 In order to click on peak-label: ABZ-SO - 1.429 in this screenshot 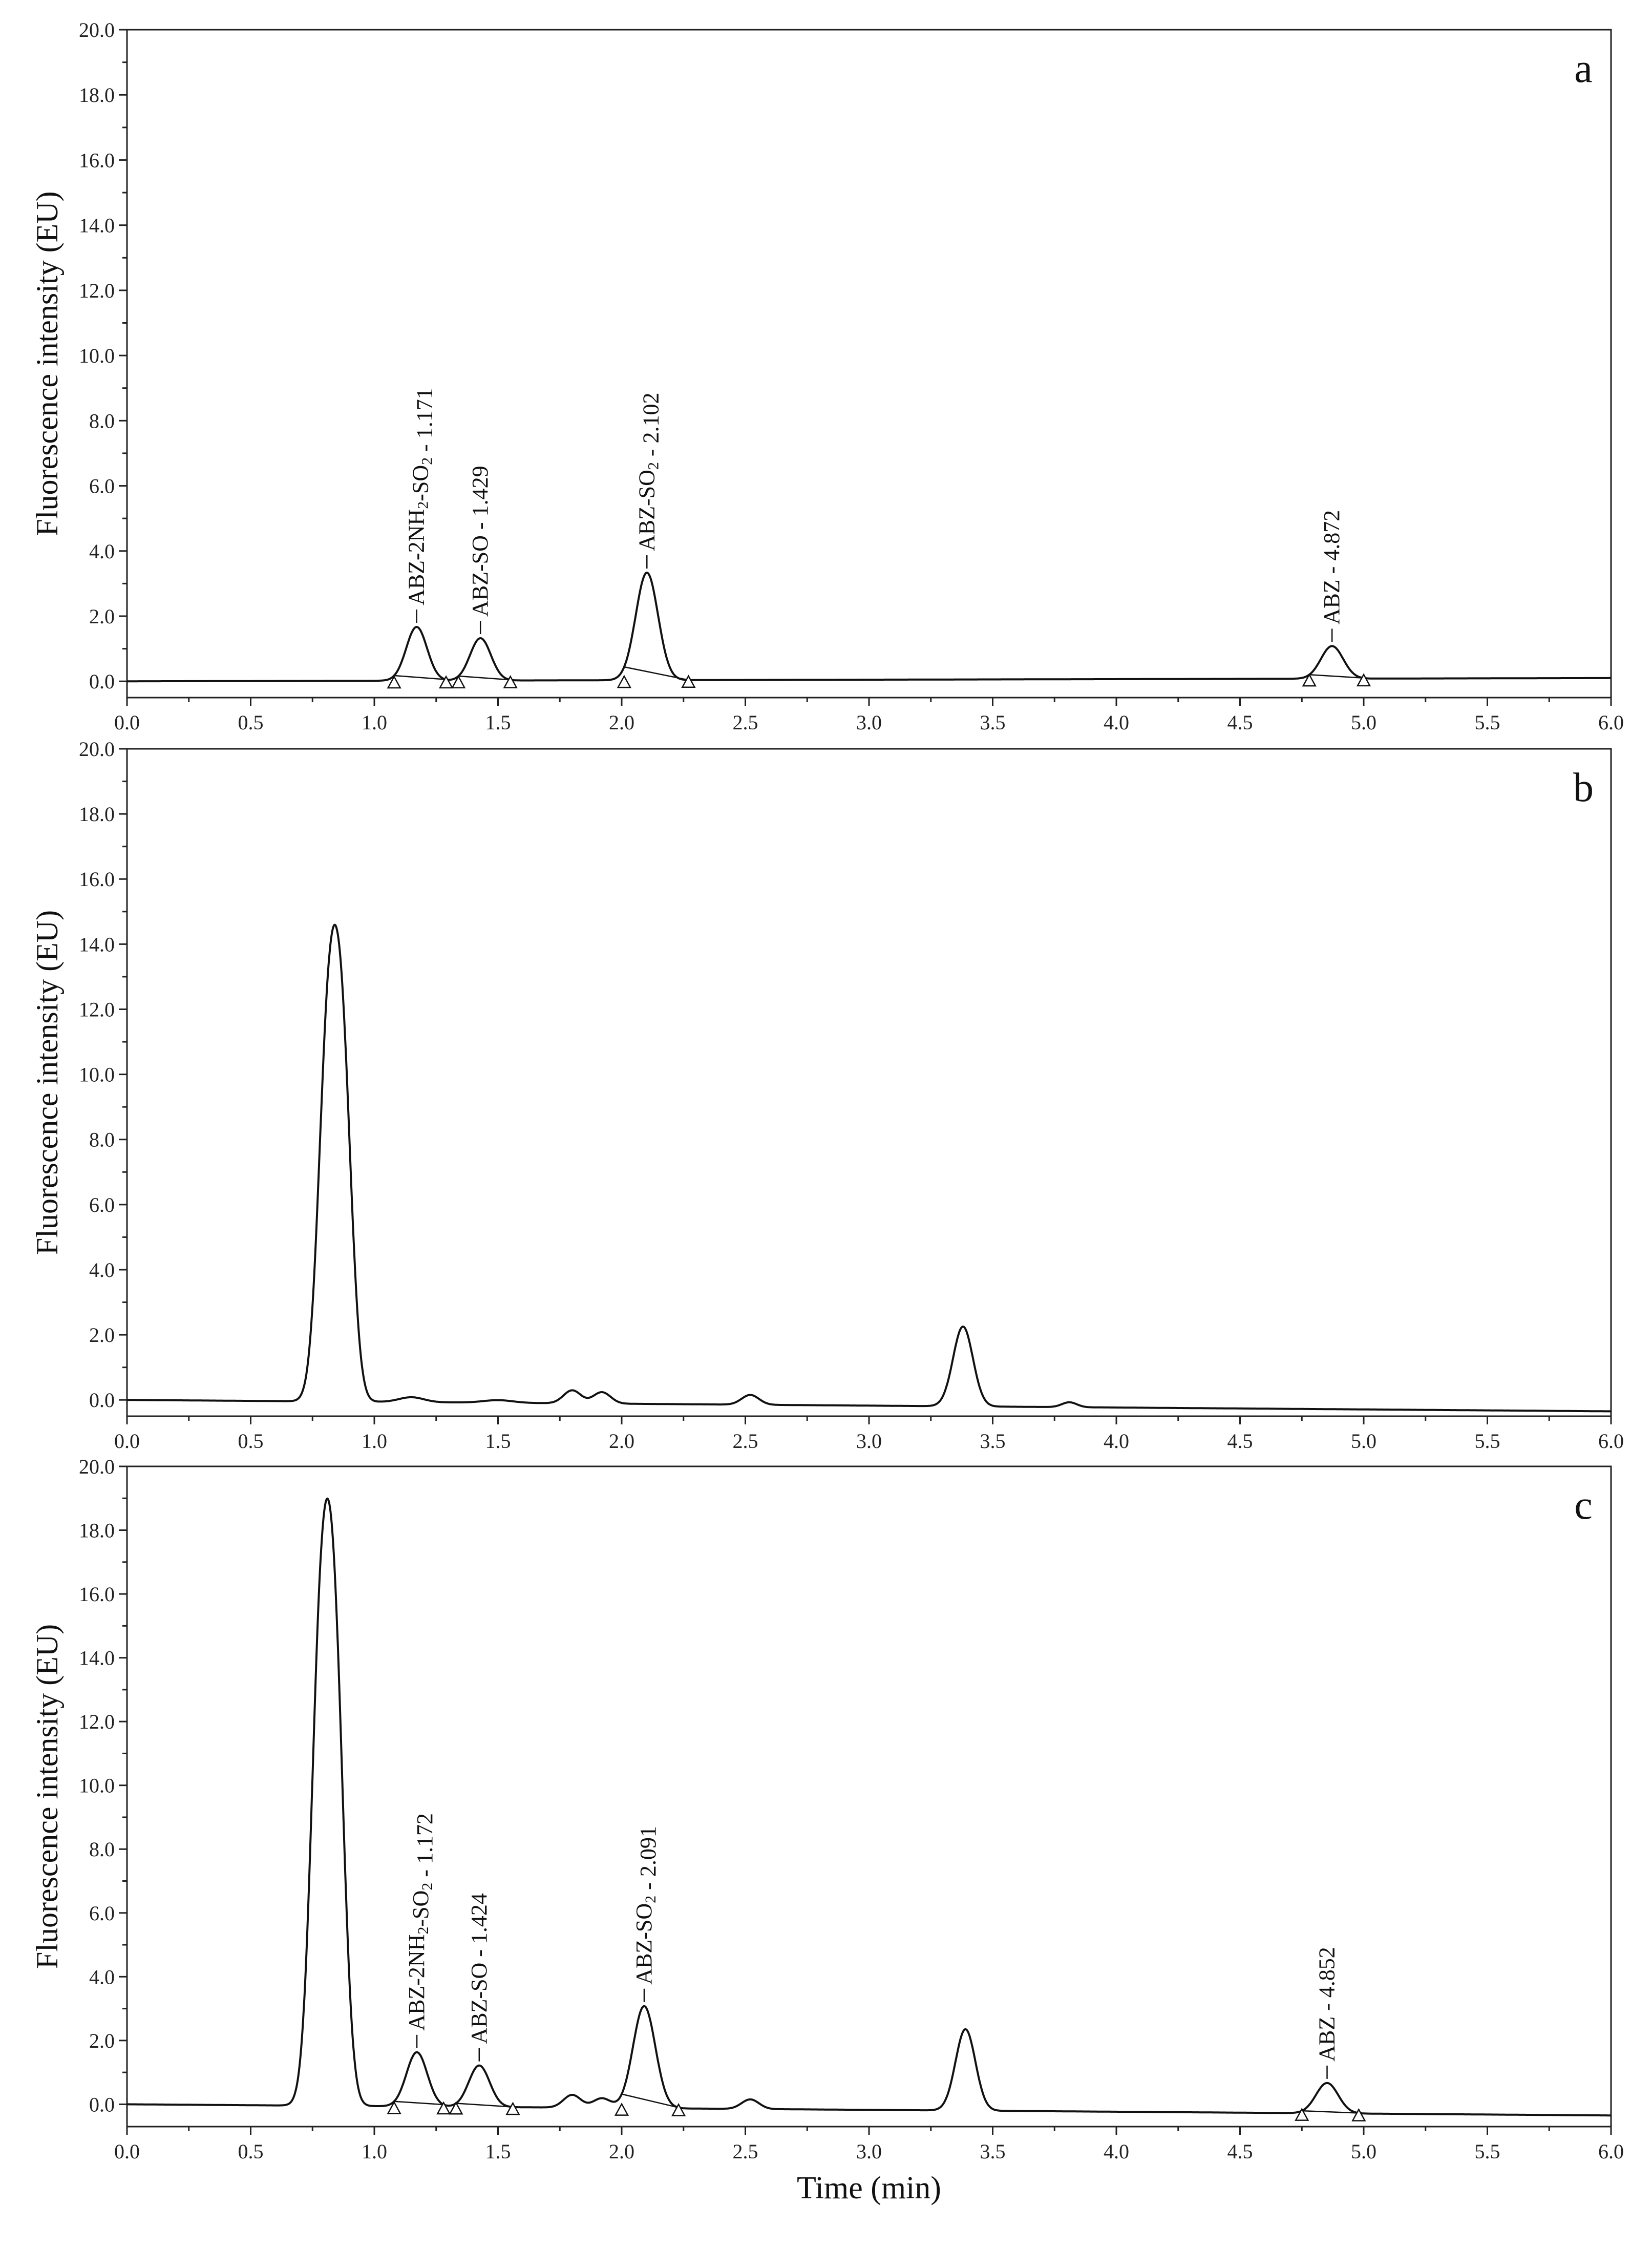, I will do `click(480, 541)`.